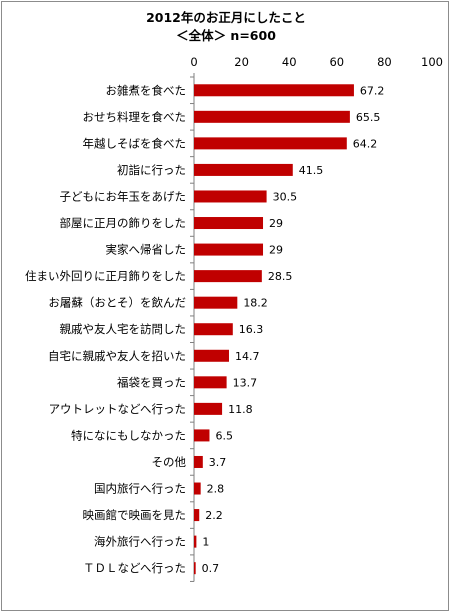 The image size is (452, 614). I want to click on category-label: 実家へ帰省した, so click(146, 250).